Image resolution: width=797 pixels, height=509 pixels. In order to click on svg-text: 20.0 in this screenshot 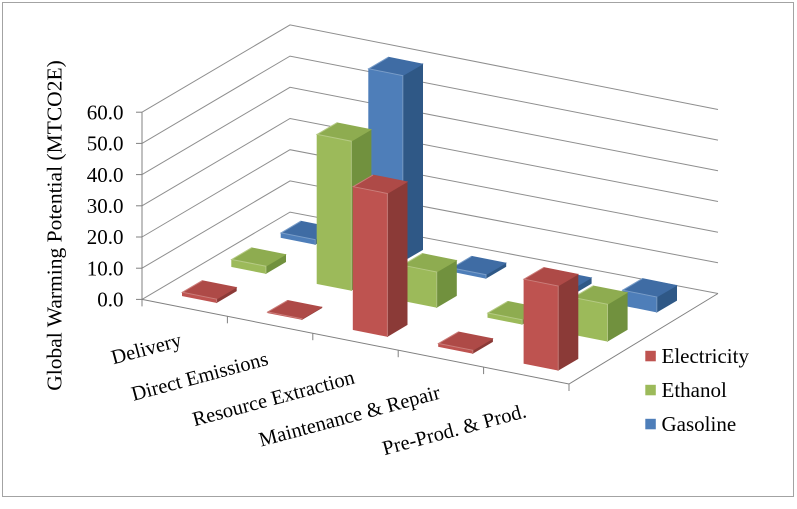, I will do `click(105, 237)`.